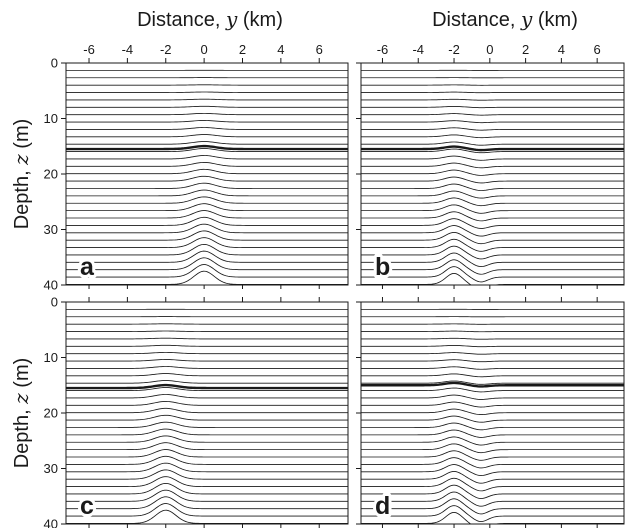  Describe the element at coordinates (525, 49) in the screenshot. I see `panel-b-xtick-label: 2` at that location.